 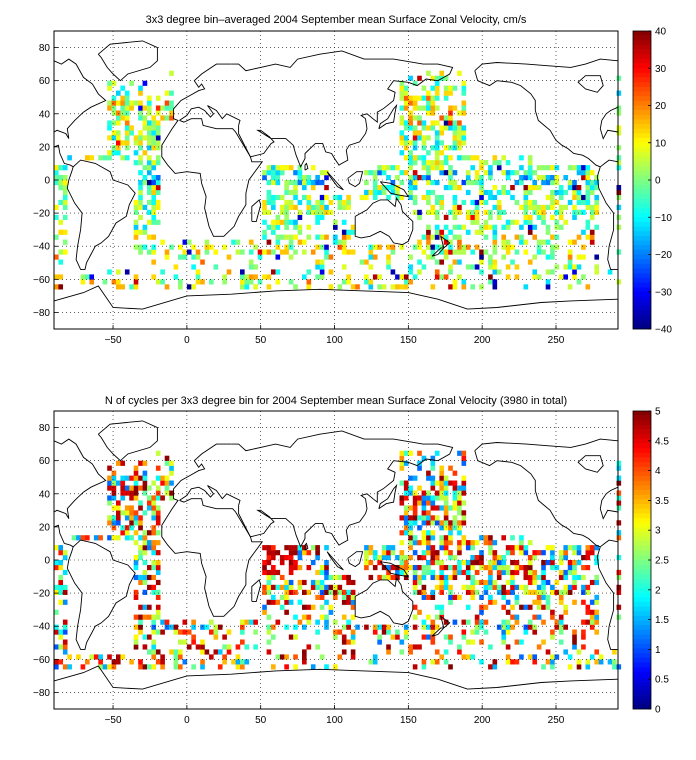 What do you see at coordinates (658, 650) in the screenshot?
I see `colorbar-tick-label: 1` at bounding box center [658, 650].